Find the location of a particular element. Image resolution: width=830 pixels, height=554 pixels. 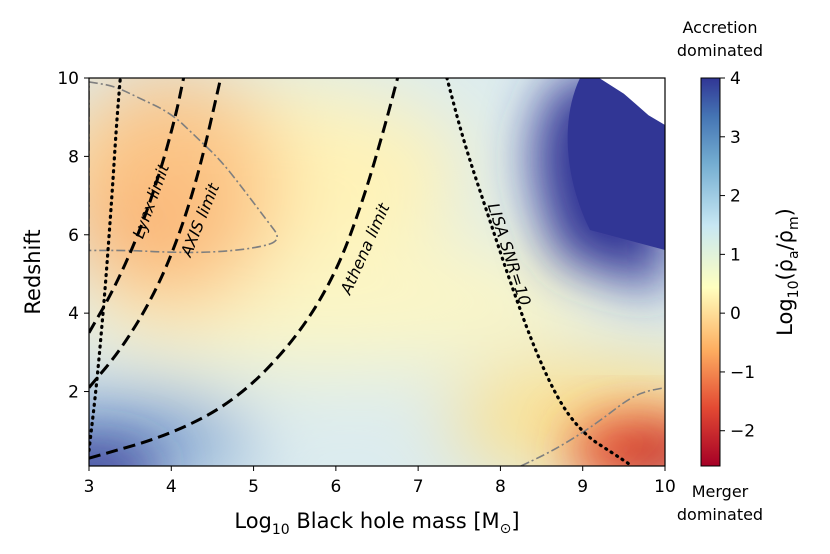

y-axis: 2 4 6 8 10 is located at coordinates (73, 236).